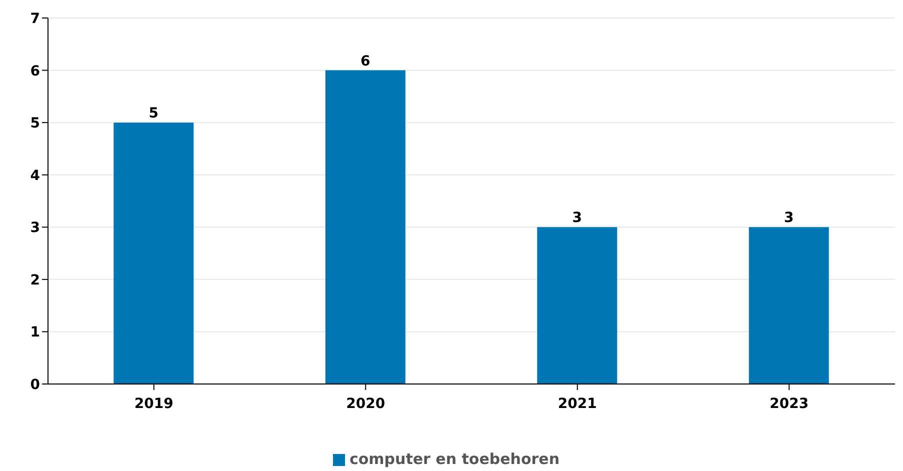  Describe the element at coordinates (454, 459) in the screenshot. I see `legend-label: computer en toebehoren` at that location.